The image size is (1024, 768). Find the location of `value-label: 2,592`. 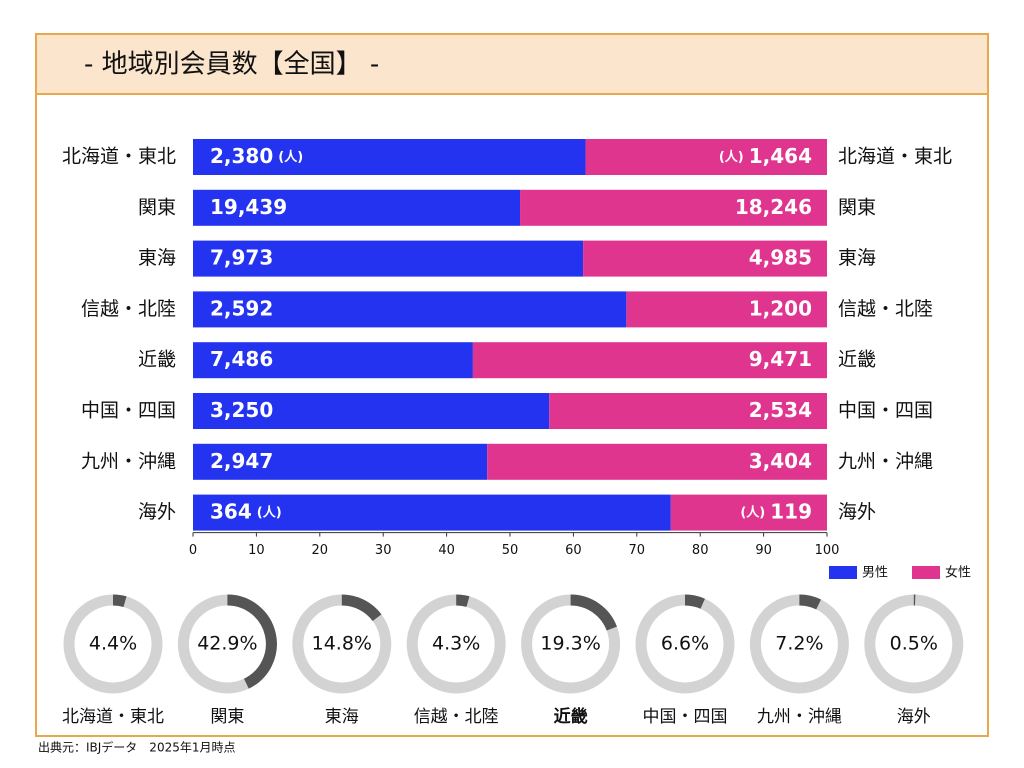

value-label: 2,592 is located at coordinates (241, 308).